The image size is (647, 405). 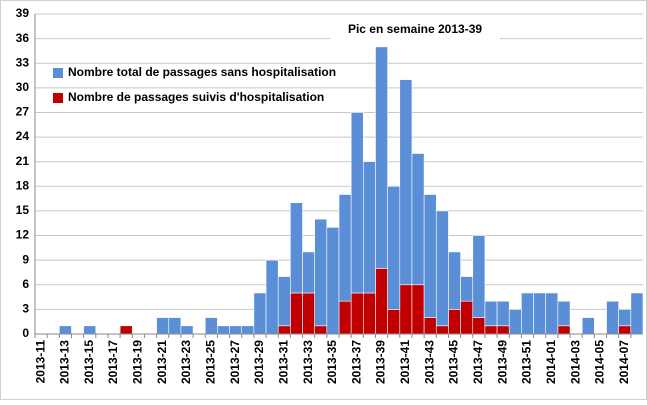 I want to click on y-tick-label: 12, so click(x=23, y=235).